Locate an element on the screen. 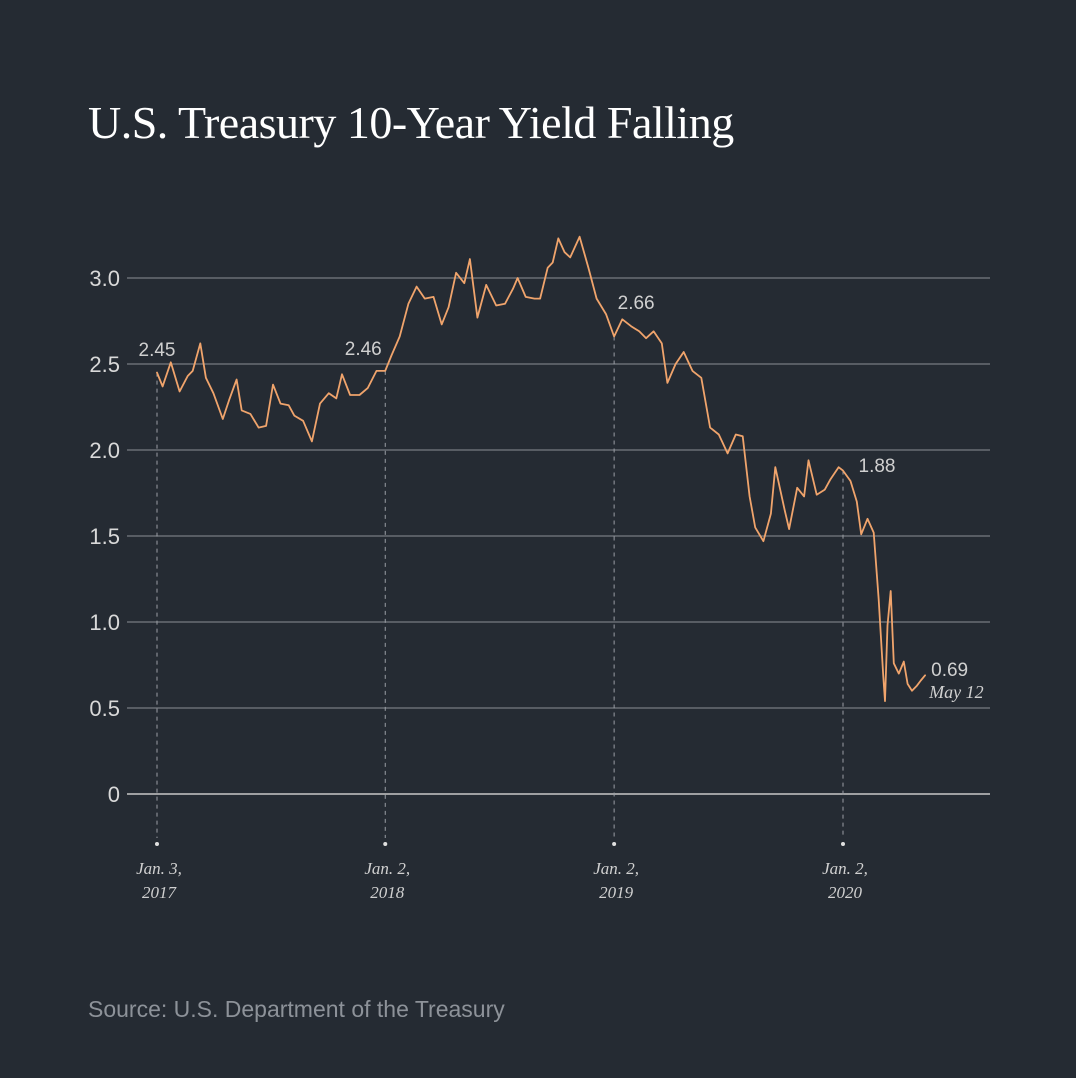 The height and width of the screenshot is (1078, 1076). value-annotation: 0.69 is located at coordinates (949, 670).